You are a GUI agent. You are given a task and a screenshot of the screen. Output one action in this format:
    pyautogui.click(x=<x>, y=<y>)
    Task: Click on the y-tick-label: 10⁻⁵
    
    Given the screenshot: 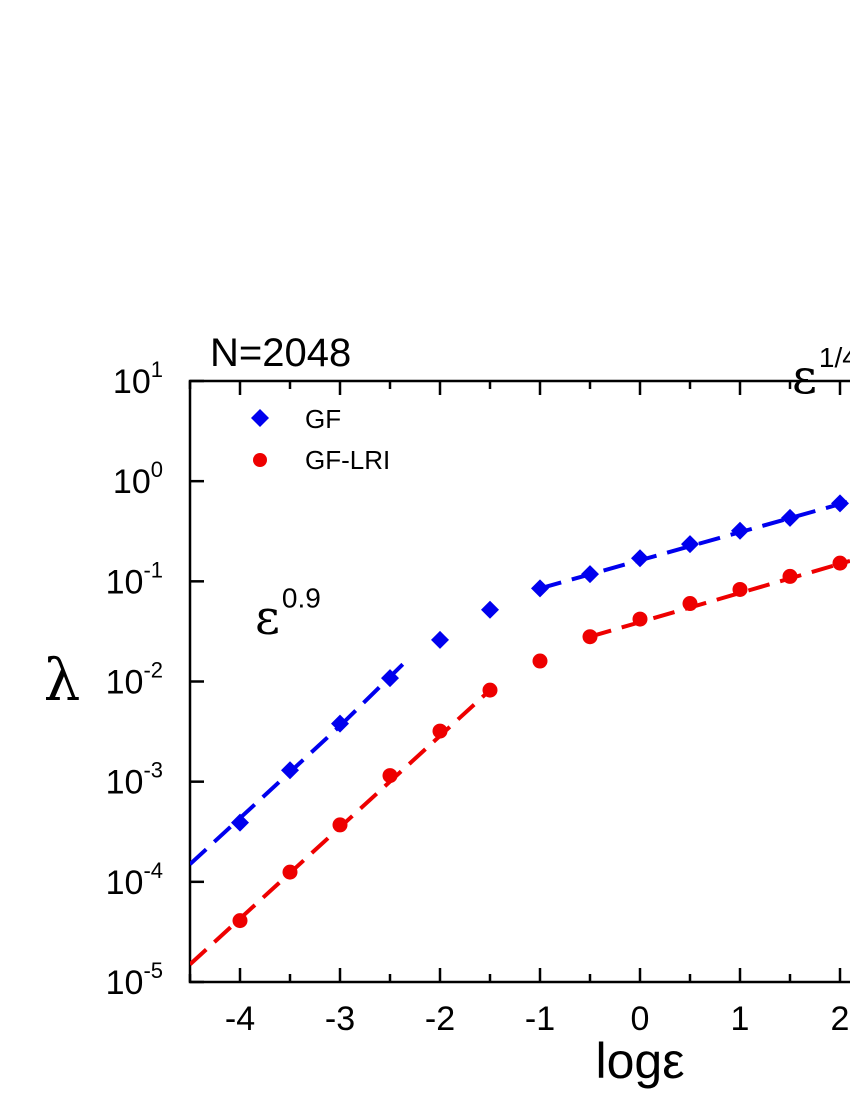 What is the action you would take?
    pyautogui.click(x=134, y=980)
    